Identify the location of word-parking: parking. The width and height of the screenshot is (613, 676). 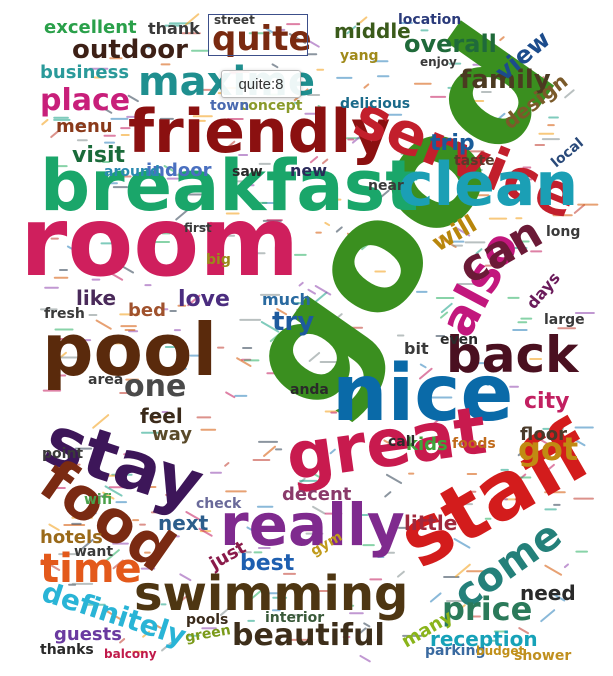
(455, 651).